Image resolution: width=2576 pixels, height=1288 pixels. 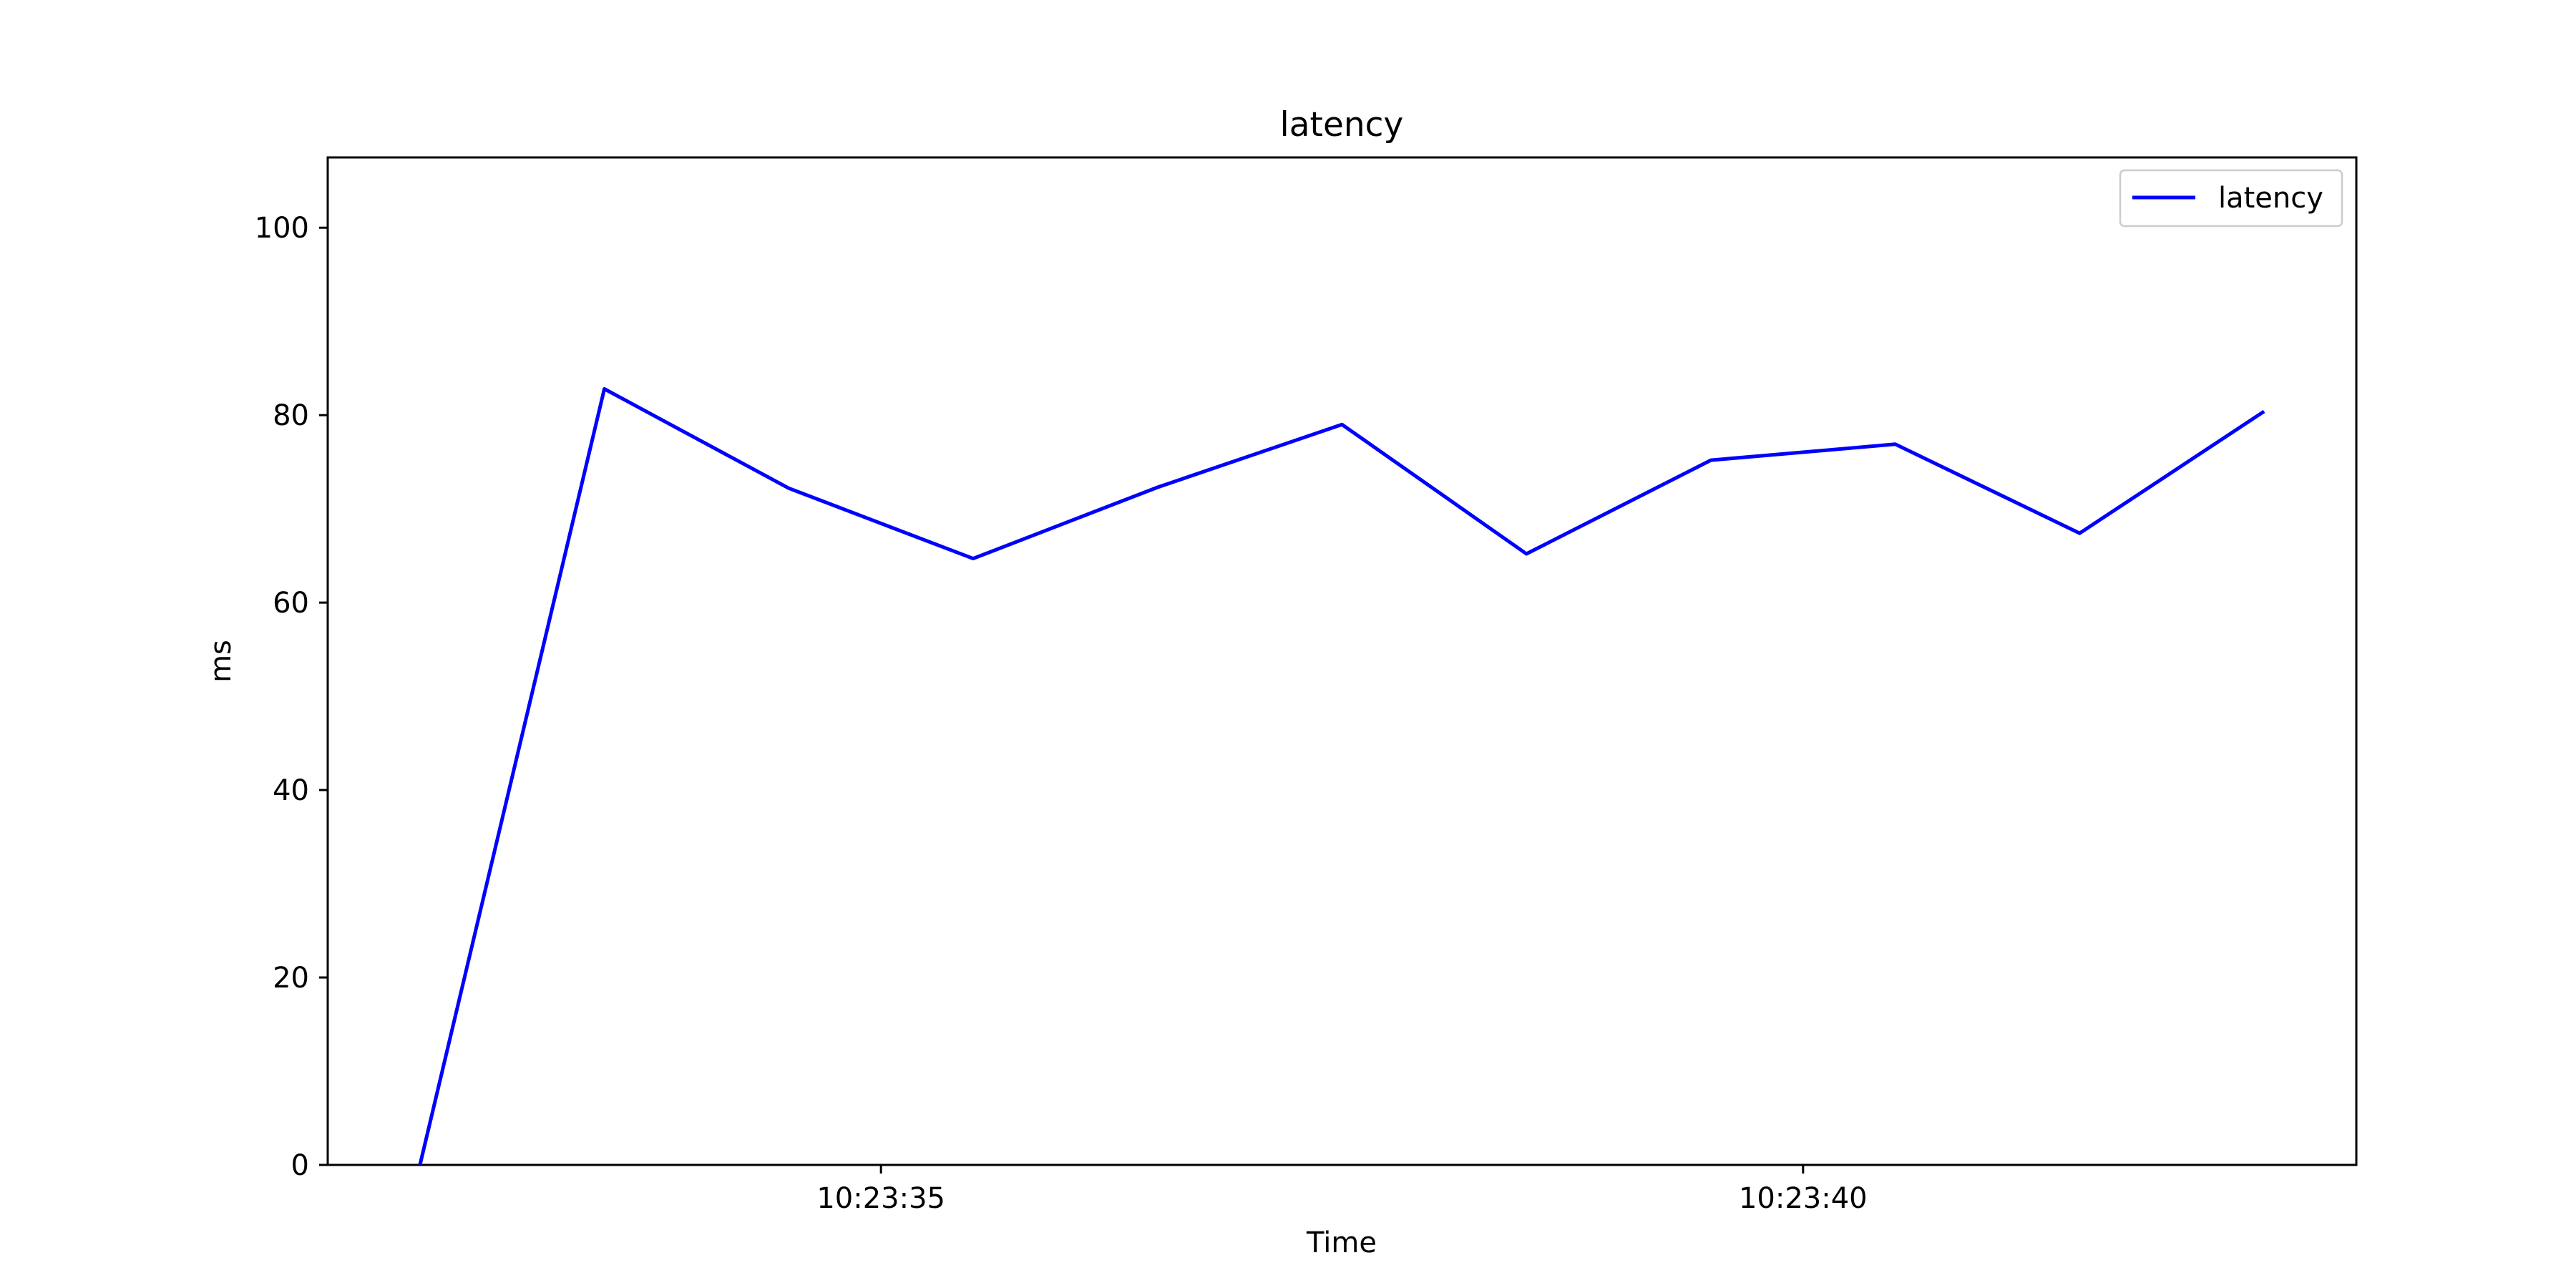 I want to click on legend-label: latency, so click(x=2270, y=198).